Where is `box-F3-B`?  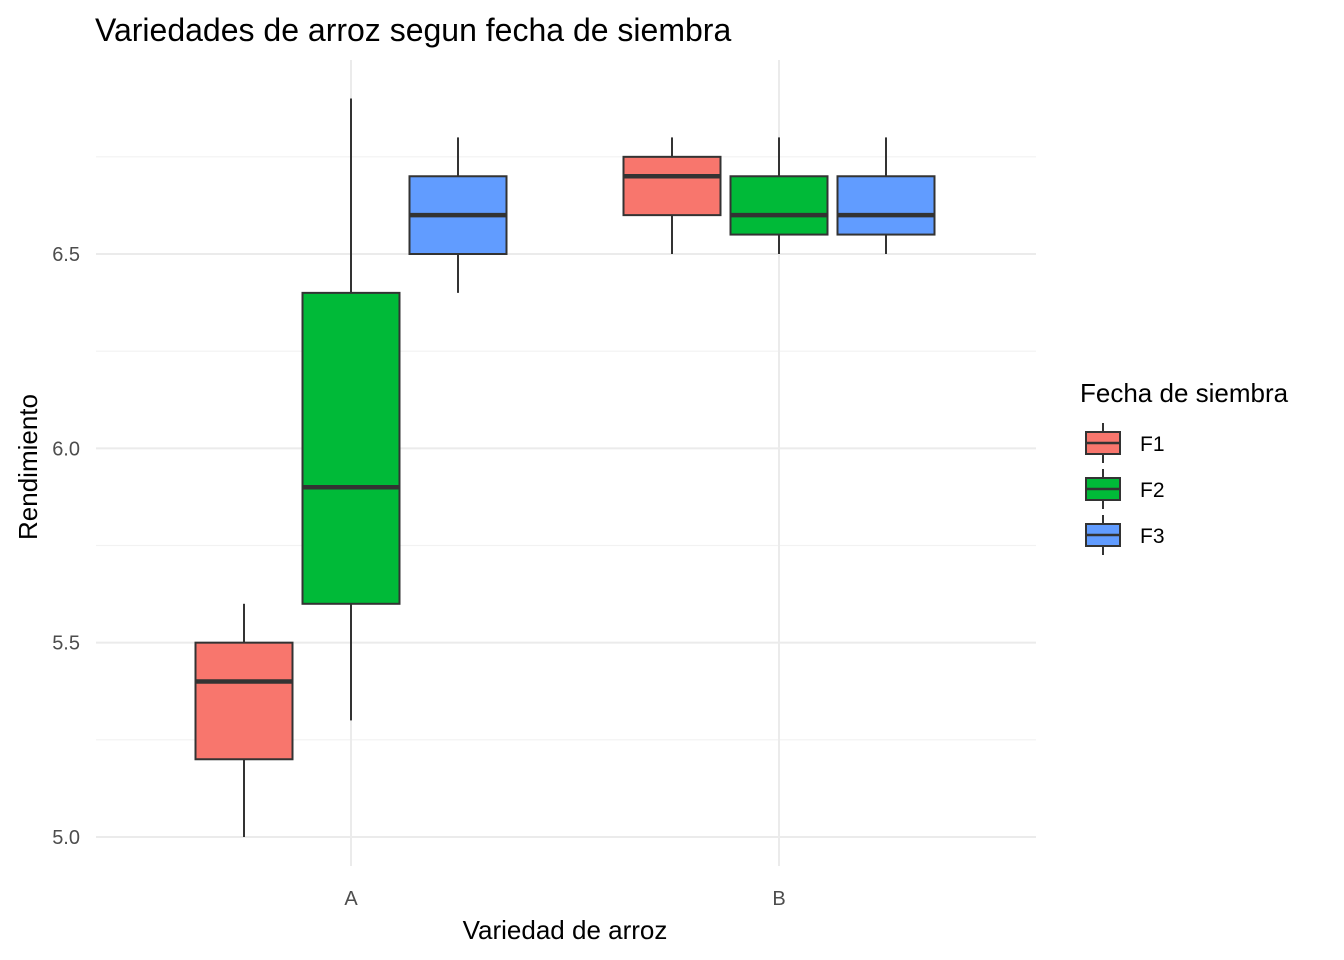
box-F3-B is located at coordinates (886, 195).